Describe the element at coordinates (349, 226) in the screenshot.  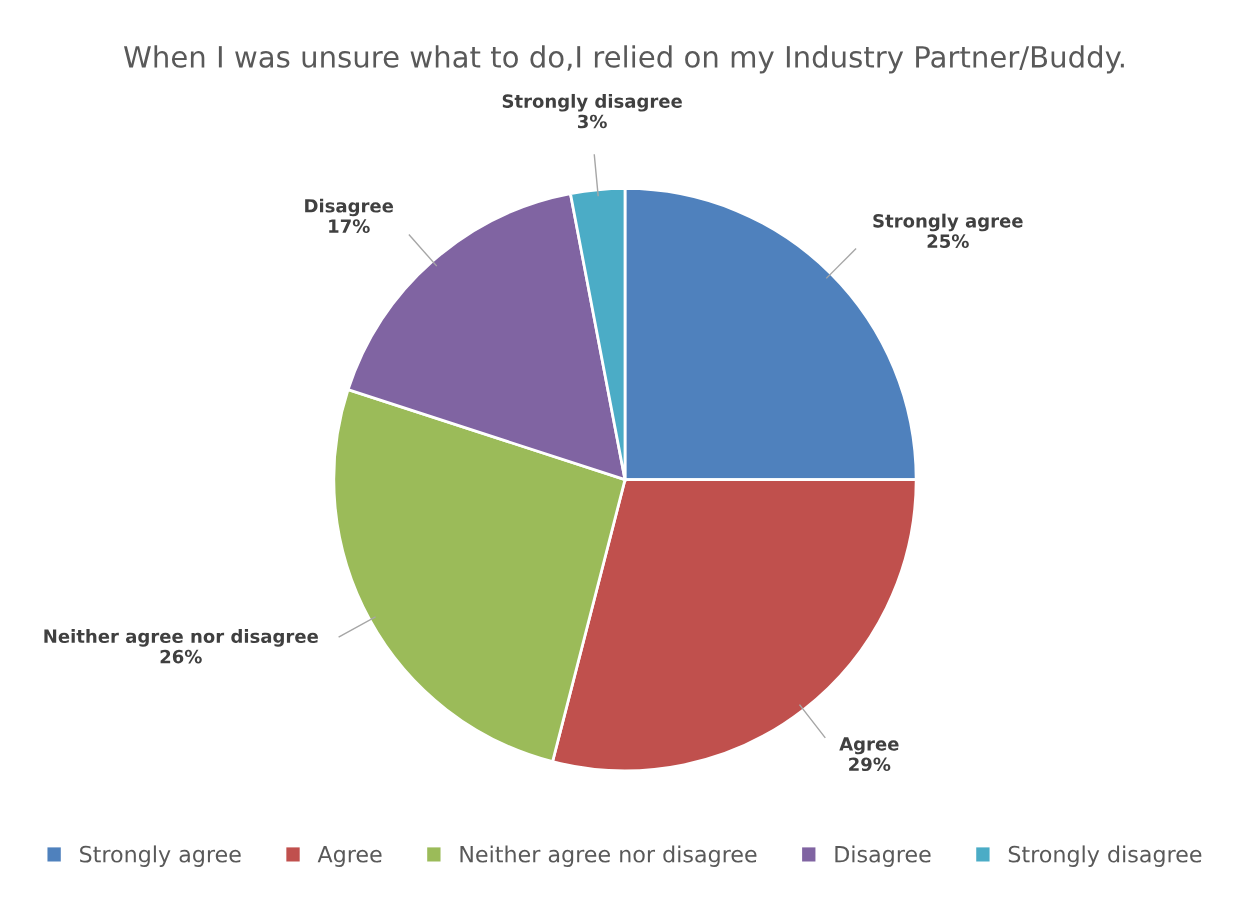
I see `data-label: 17%` at that location.